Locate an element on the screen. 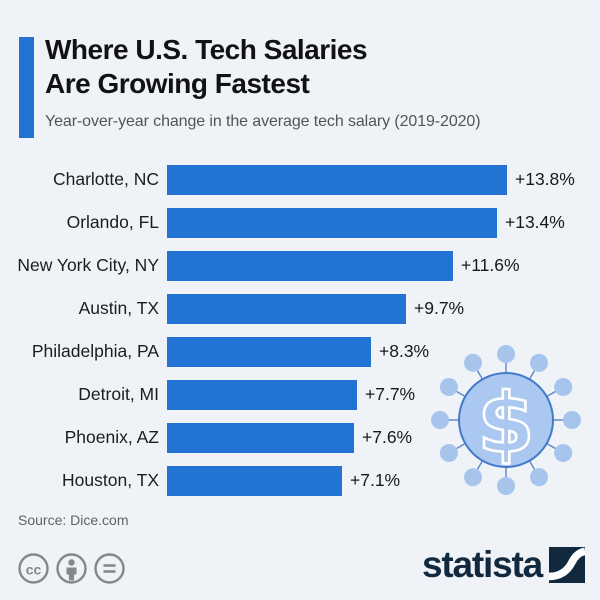 The image size is (600, 600). chart-row: Houston, TX +7.1% is located at coordinates (300, 480).